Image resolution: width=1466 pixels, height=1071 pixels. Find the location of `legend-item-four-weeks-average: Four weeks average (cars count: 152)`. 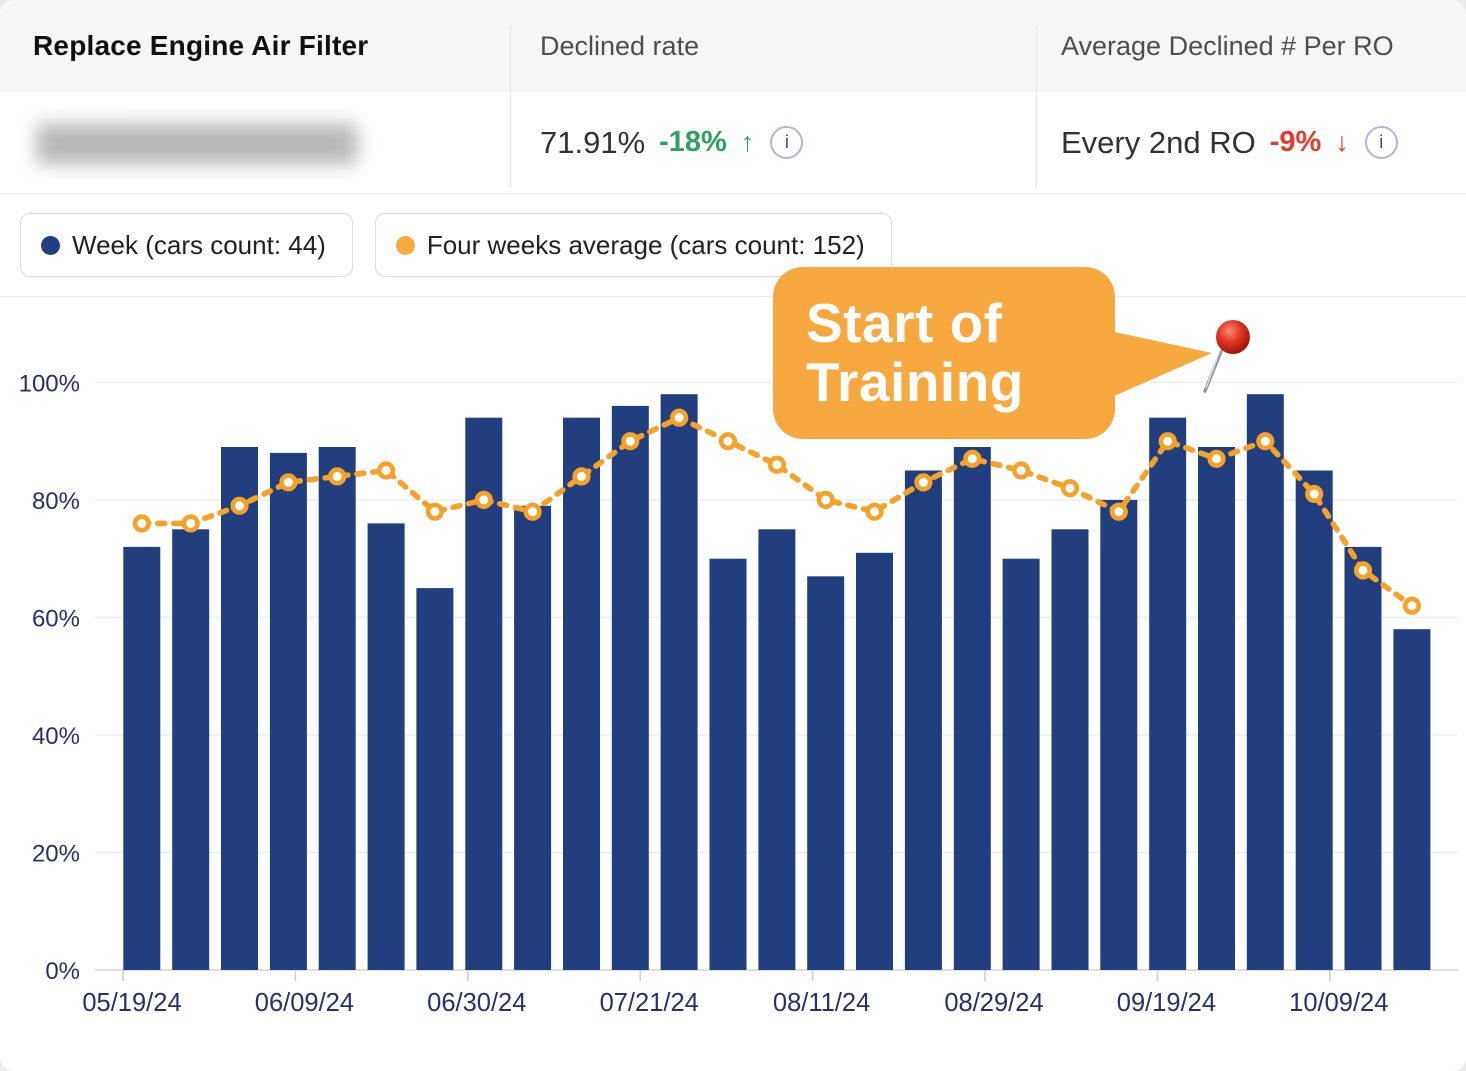

legend-item-four-weeks-average: Four weeks average (cars count: 152) is located at coordinates (633, 245).